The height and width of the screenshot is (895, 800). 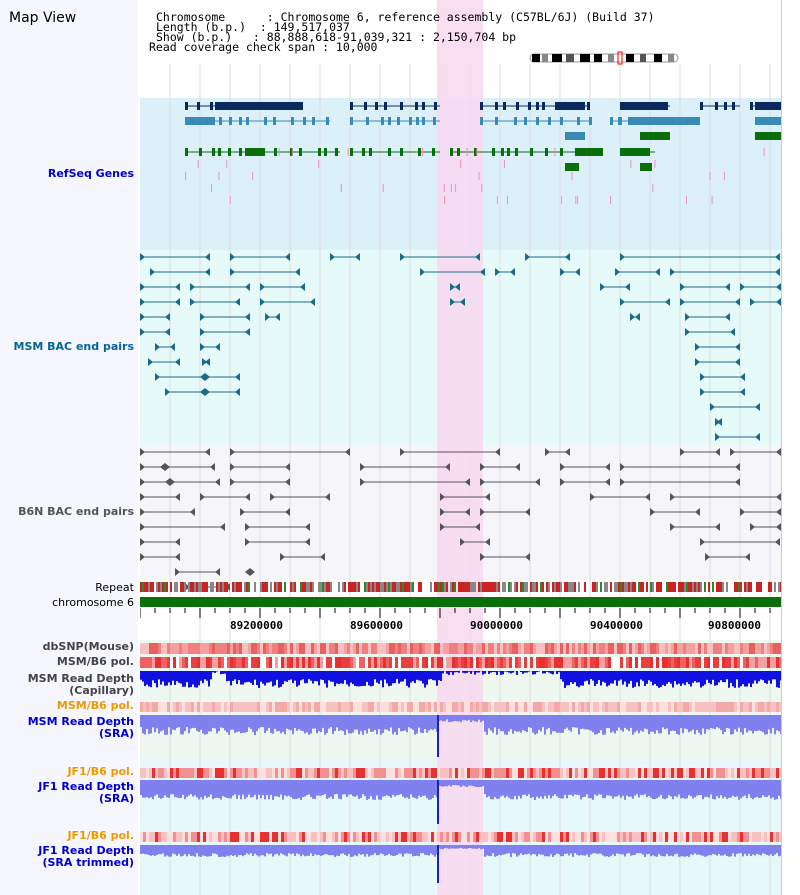 I want to click on msm-b6-pol2-track-label: MSM/B6 pol., so click(x=95, y=705).